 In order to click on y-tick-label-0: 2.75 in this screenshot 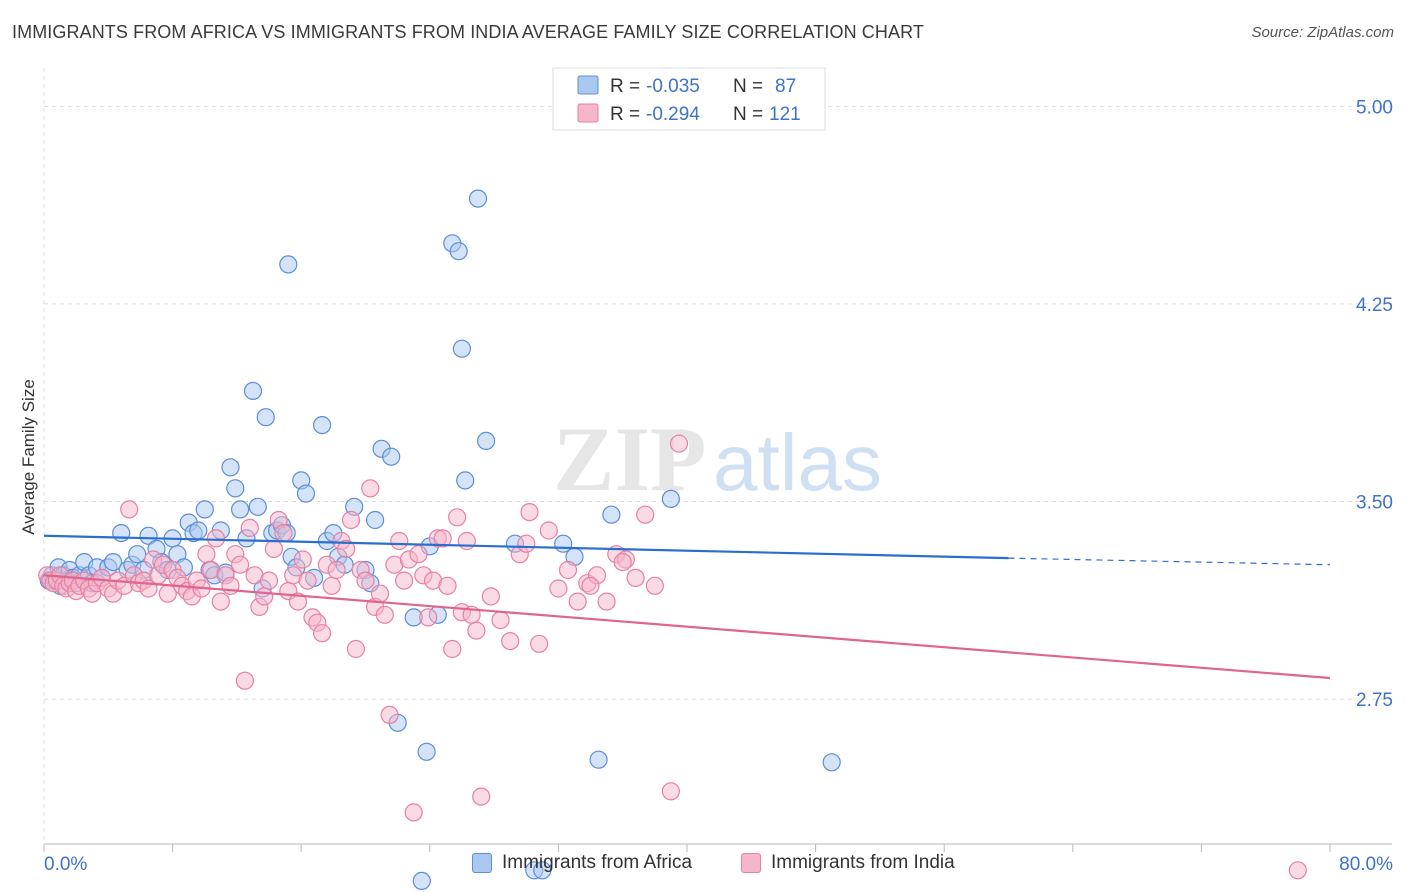, I will do `click(1374, 700)`.